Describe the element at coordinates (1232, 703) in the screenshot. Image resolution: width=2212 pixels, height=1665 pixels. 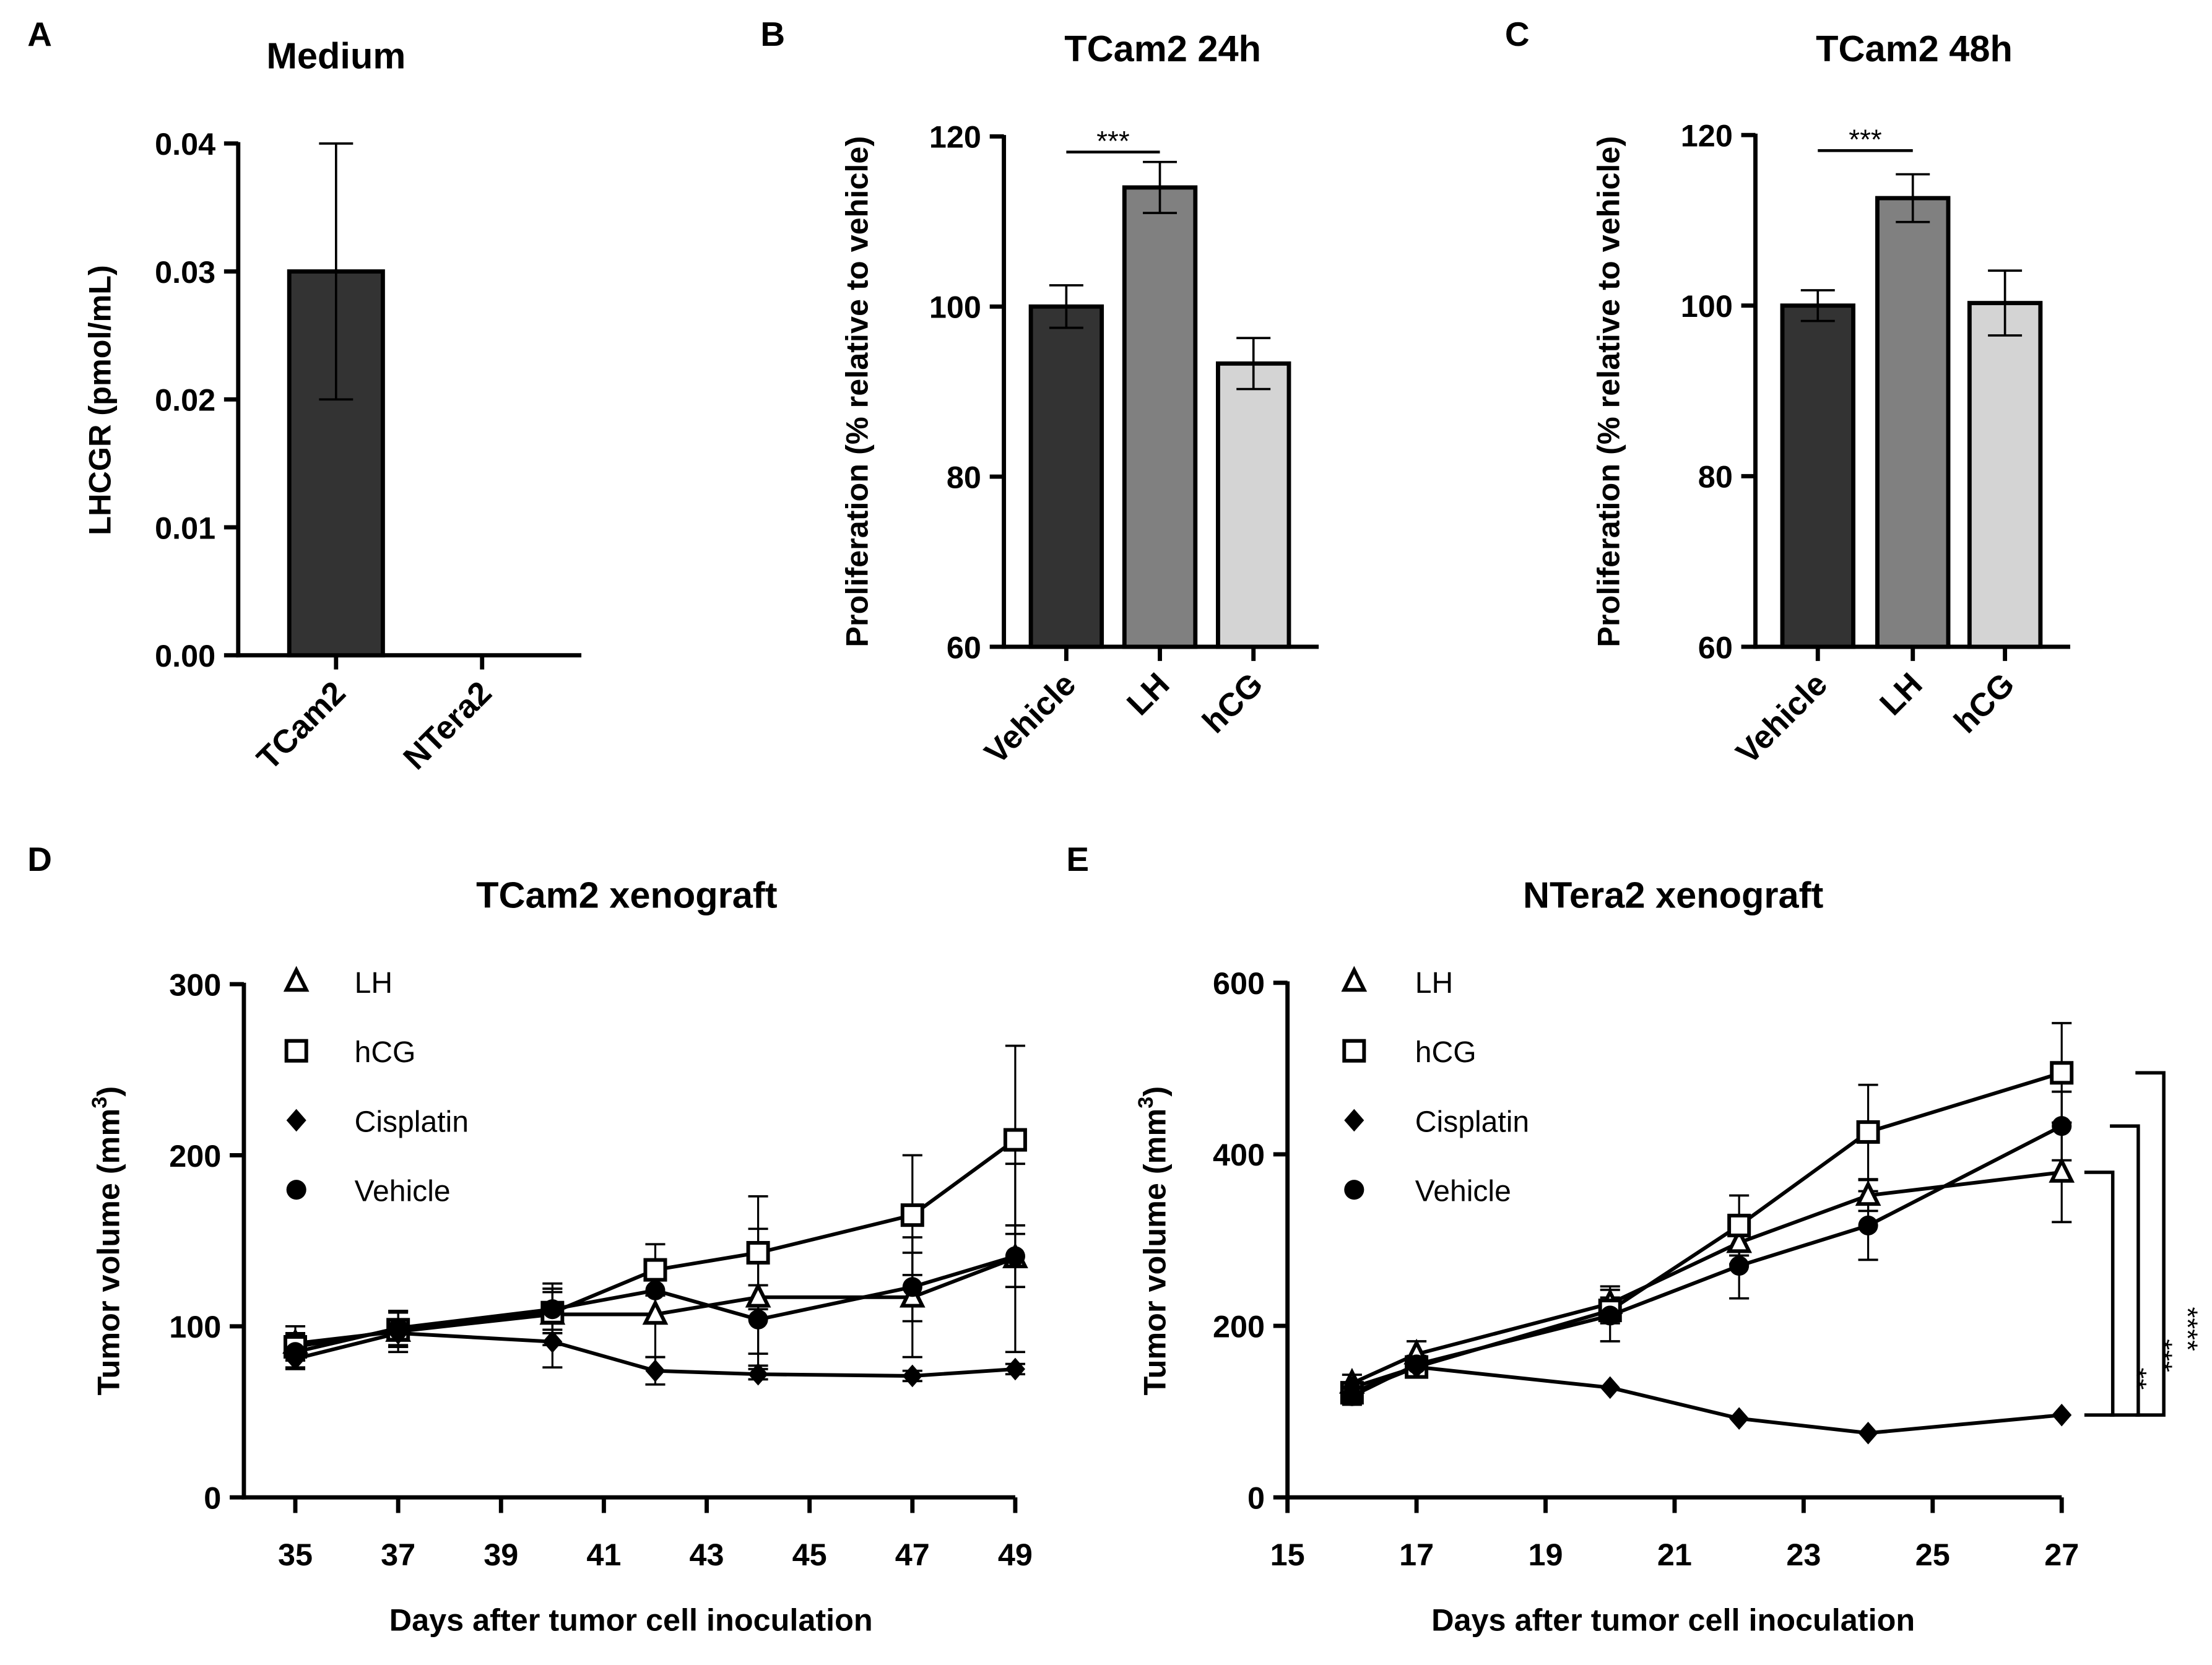
I see `panel-b-x-tick-label: hCG` at that location.